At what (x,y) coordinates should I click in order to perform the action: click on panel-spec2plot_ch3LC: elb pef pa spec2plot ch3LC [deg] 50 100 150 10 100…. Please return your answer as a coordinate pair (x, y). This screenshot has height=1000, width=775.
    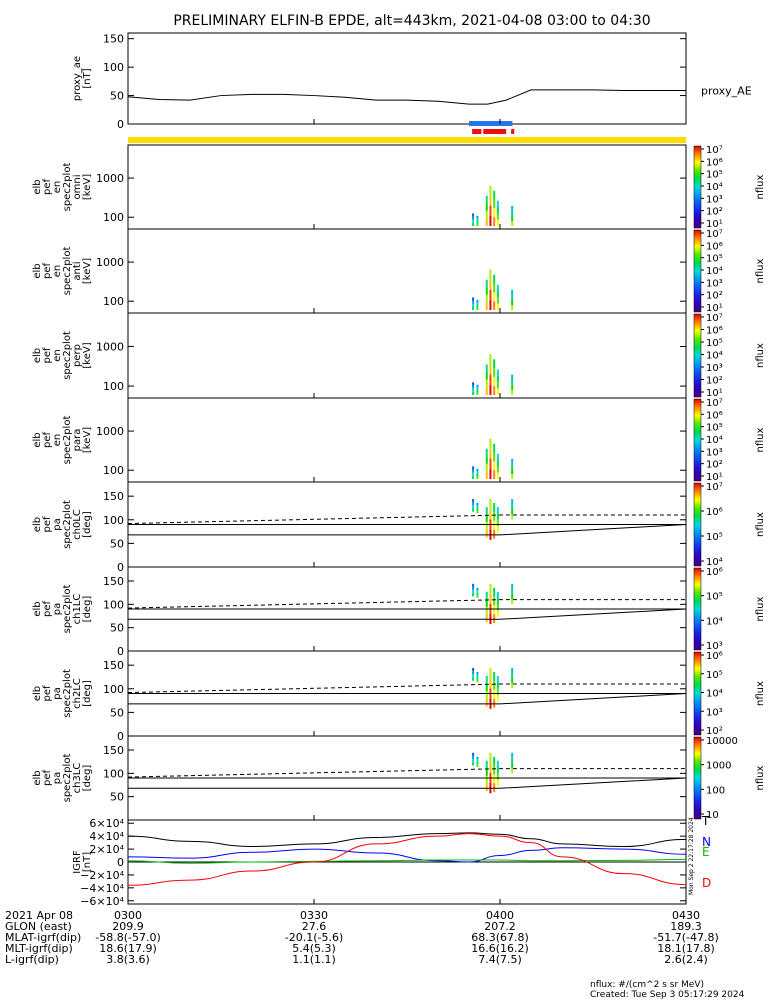
    Looking at the image, I should click on (399, 778).